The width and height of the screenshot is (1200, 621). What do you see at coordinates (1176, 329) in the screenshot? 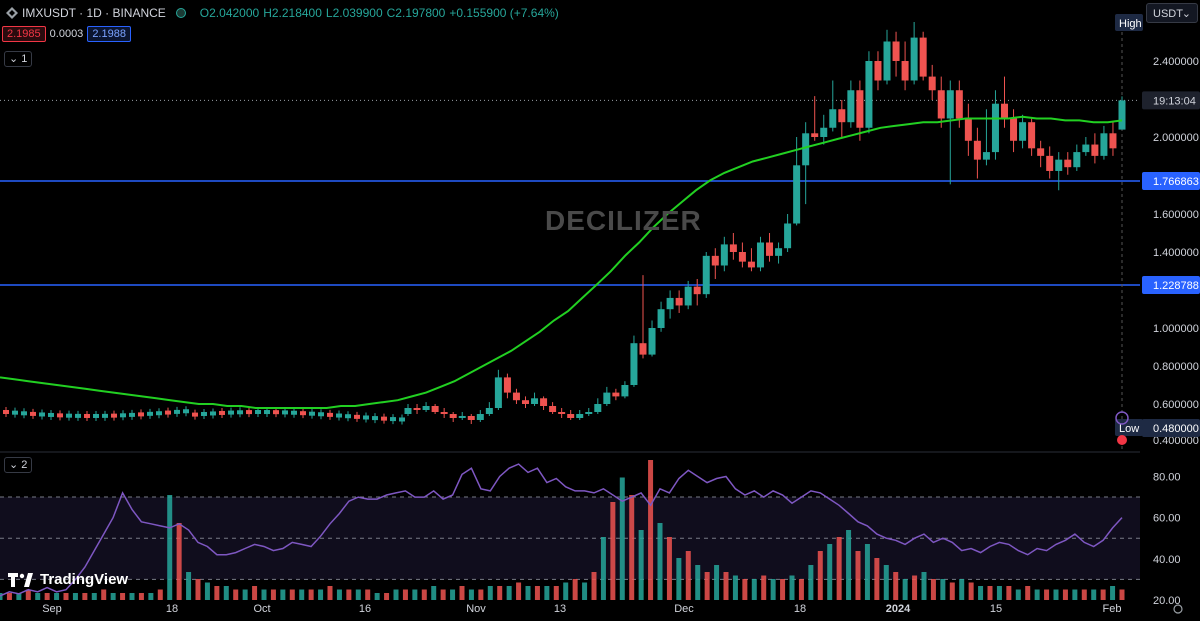
I see `price-axis-label: 1.000000` at bounding box center [1176, 329].